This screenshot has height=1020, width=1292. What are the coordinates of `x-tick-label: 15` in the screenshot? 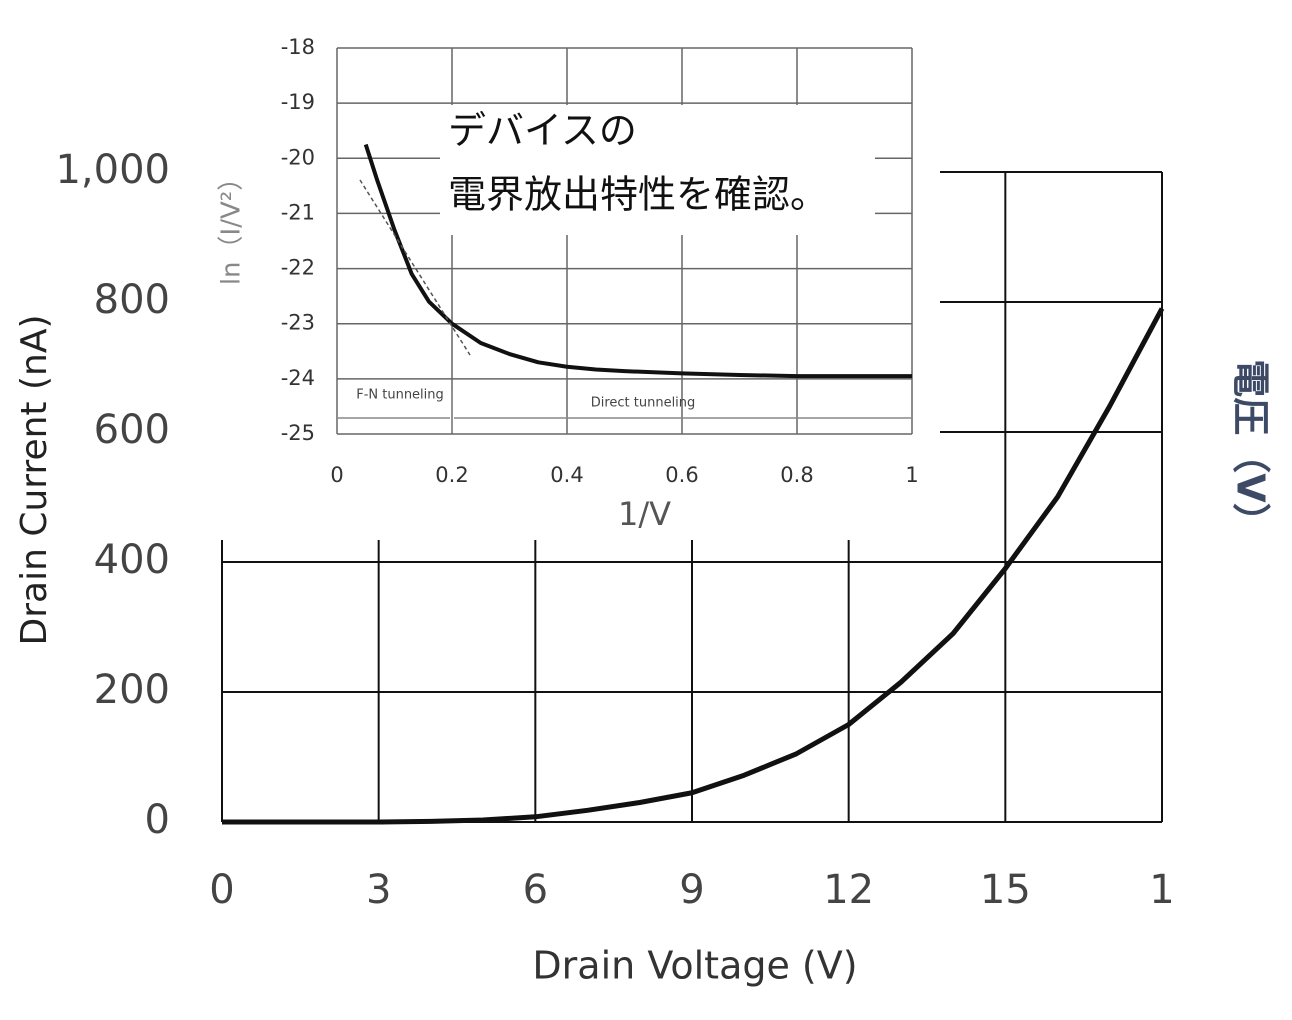 It's located at (1005, 890).